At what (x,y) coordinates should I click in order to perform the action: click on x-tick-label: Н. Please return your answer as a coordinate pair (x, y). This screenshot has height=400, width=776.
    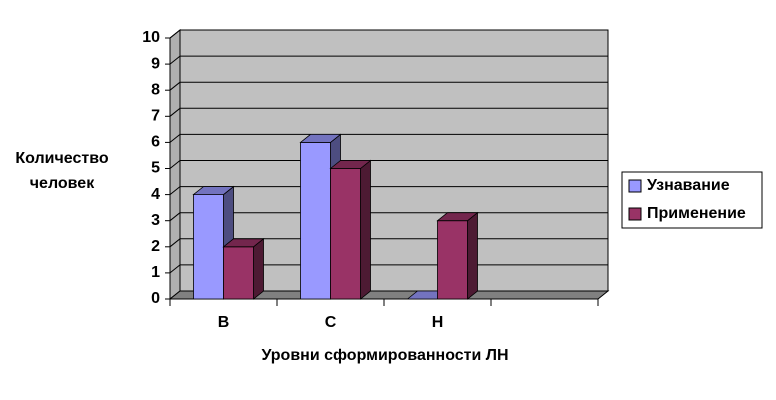
    Looking at the image, I should click on (438, 322).